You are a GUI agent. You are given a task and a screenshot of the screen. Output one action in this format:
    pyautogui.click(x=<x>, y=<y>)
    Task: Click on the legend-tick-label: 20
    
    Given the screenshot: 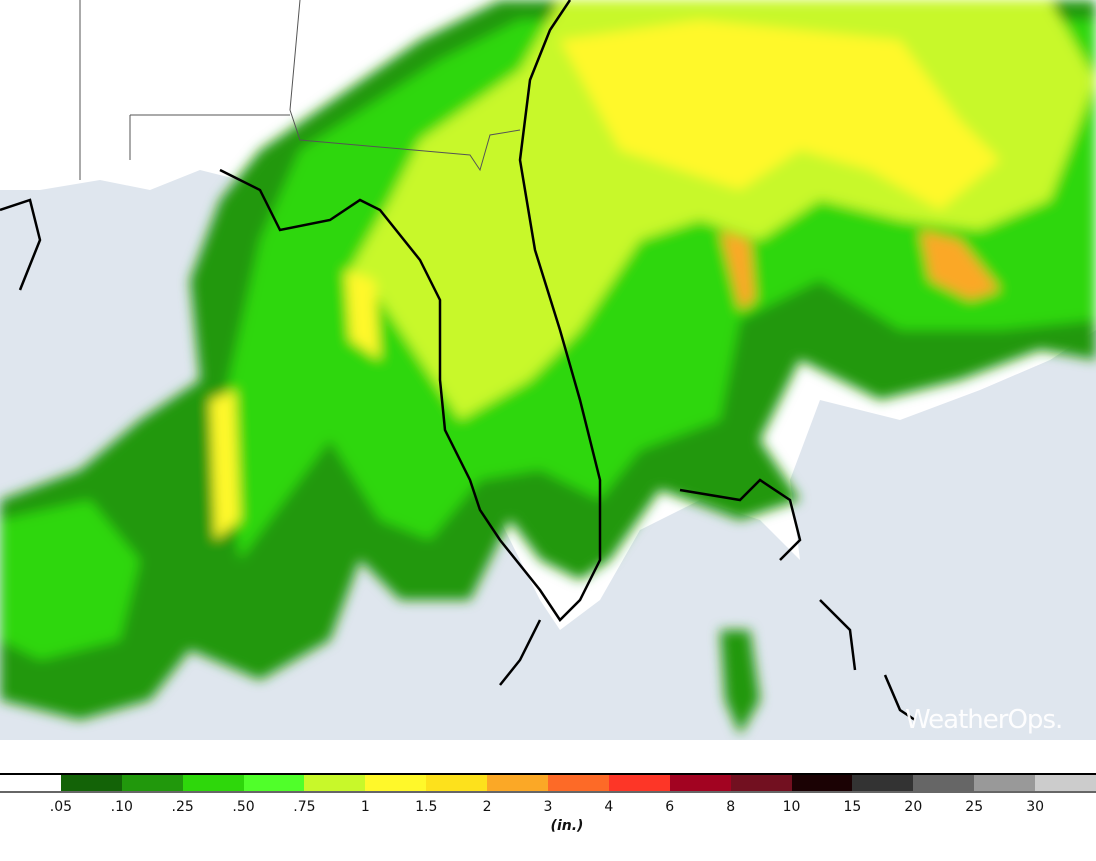 What is the action you would take?
    pyautogui.click(x=913, y=807)
    